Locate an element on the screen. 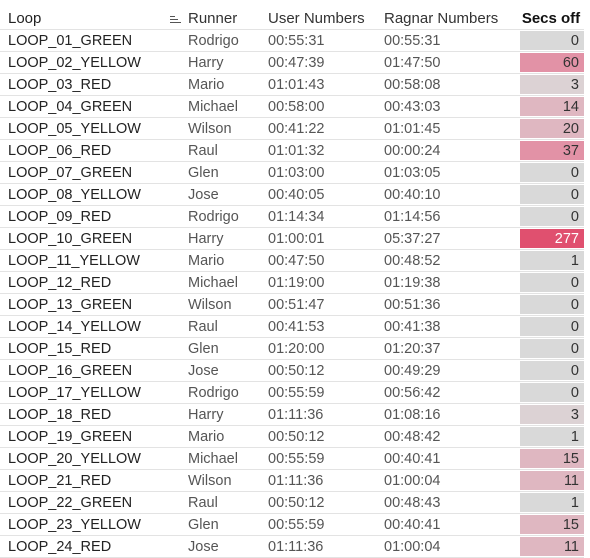 This screenshot has width=590, height=558. loop-cell: LOOP_05_YELLOW is located at coordinates (74, 128).